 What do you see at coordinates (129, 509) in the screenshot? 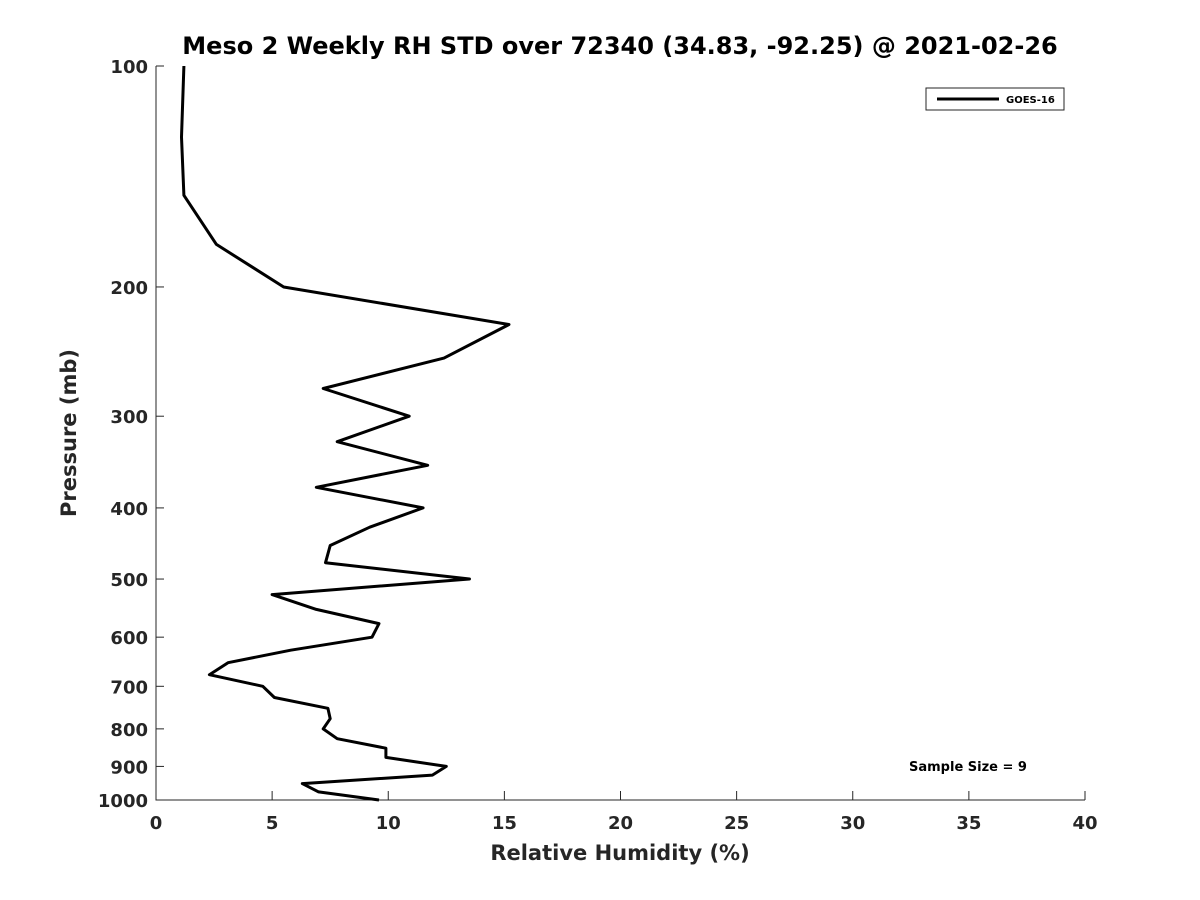
I see `y-tick-label: 400` at bounding box center [129, 509].